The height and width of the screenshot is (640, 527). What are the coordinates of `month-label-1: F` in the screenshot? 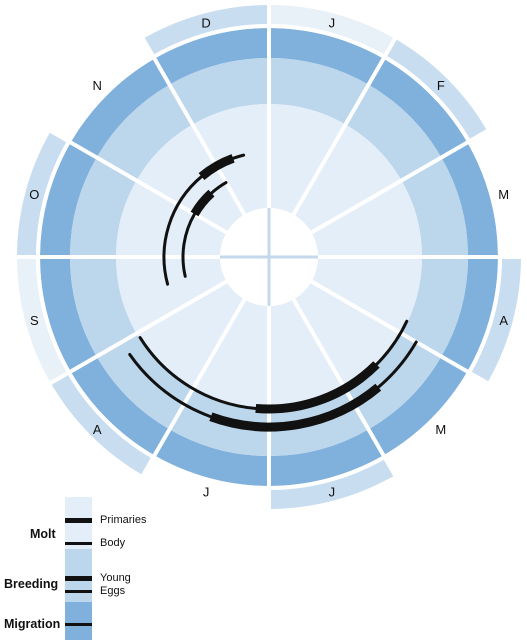 It's located at (441, 85).